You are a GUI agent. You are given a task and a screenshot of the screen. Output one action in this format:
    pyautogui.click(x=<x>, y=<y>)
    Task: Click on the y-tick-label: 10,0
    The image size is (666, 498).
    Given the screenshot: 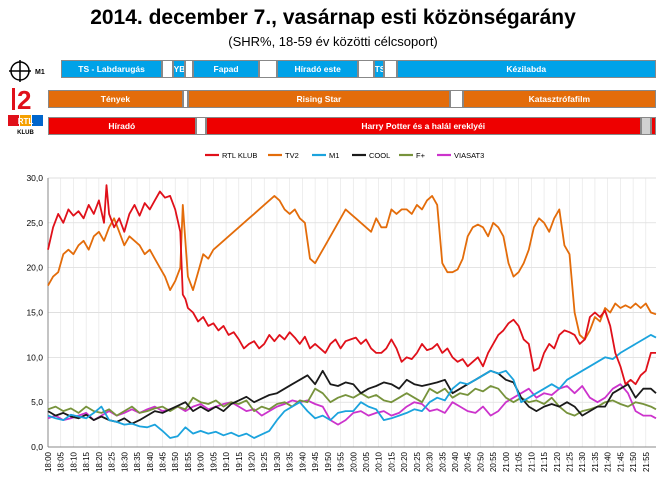 What is the action you would take?
    pyautogui.click(x=34, y=357)
    